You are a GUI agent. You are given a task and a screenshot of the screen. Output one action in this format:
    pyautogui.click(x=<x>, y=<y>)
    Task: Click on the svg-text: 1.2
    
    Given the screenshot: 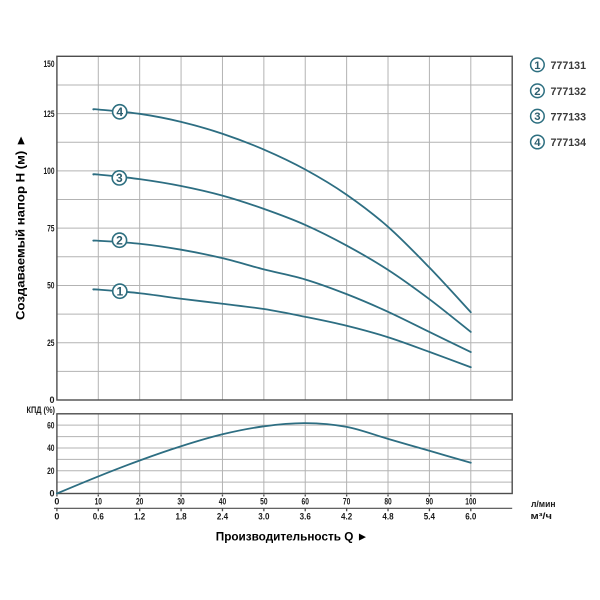 What is the action you would take?
    pyautogui.click(x=139, y=517)
    